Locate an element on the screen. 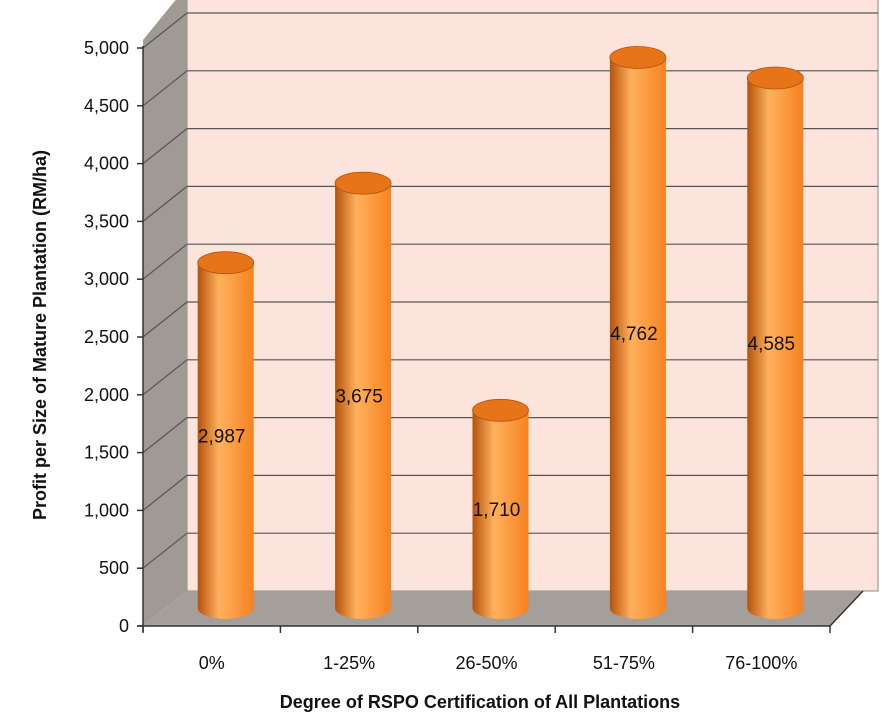  data-label: 3,675 is located at coordinates (359, 397).